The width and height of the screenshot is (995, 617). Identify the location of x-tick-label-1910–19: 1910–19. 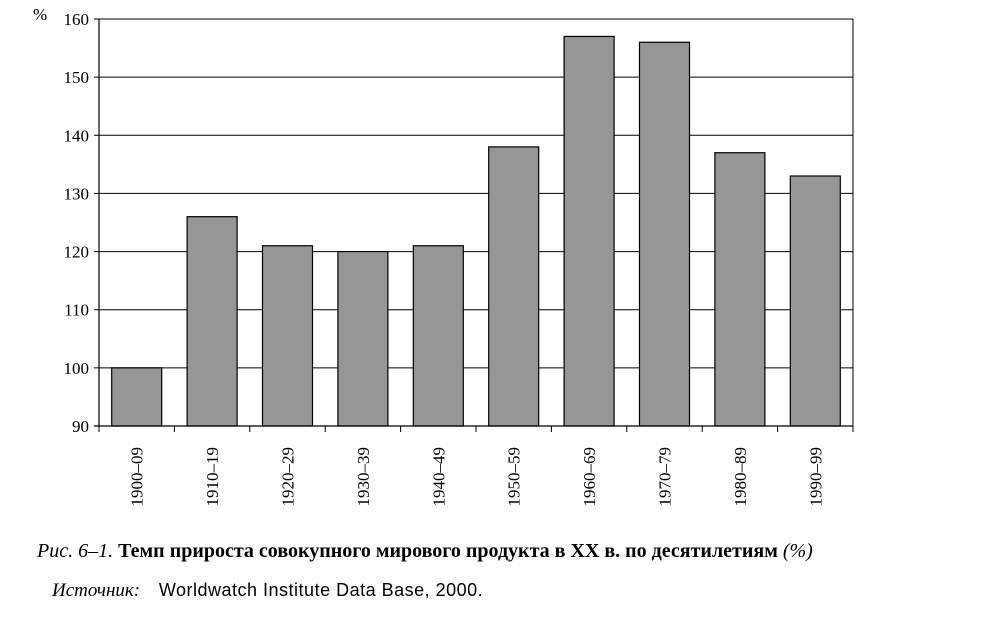
(212, 477).